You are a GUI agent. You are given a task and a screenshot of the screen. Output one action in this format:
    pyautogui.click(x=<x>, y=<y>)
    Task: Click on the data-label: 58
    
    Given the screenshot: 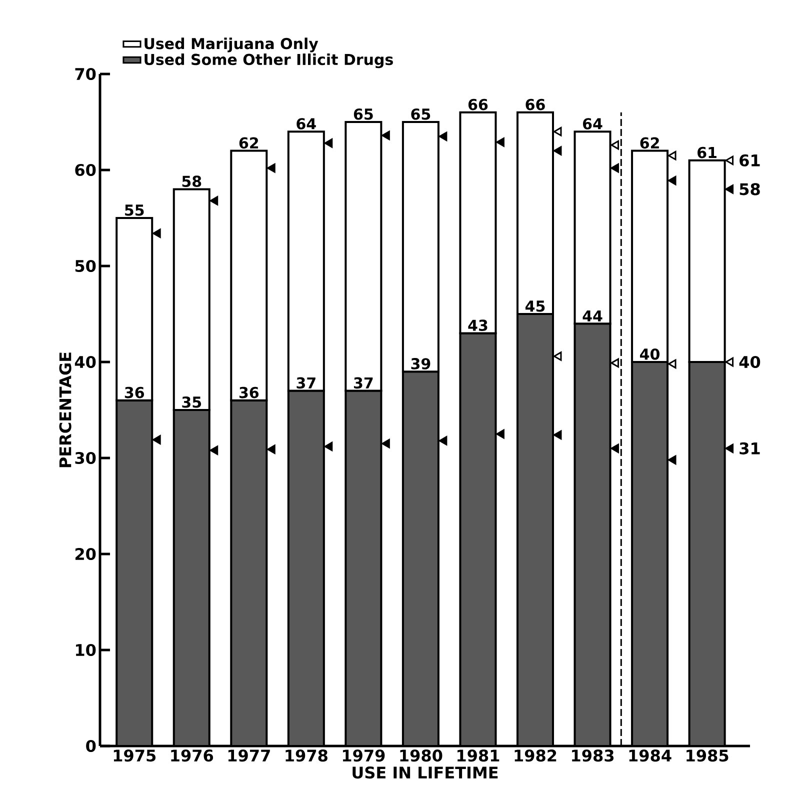 What is the action you would take?
    pyautogui.click(x=750, y=189)
    